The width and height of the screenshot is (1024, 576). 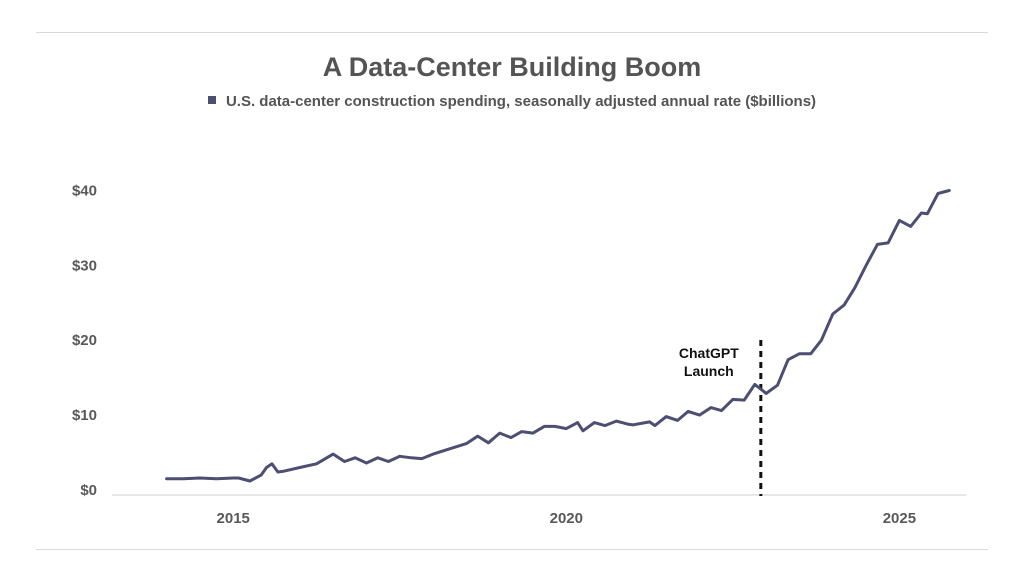 I want to click on y-tick-label: $0, so click(x=88, y=490).